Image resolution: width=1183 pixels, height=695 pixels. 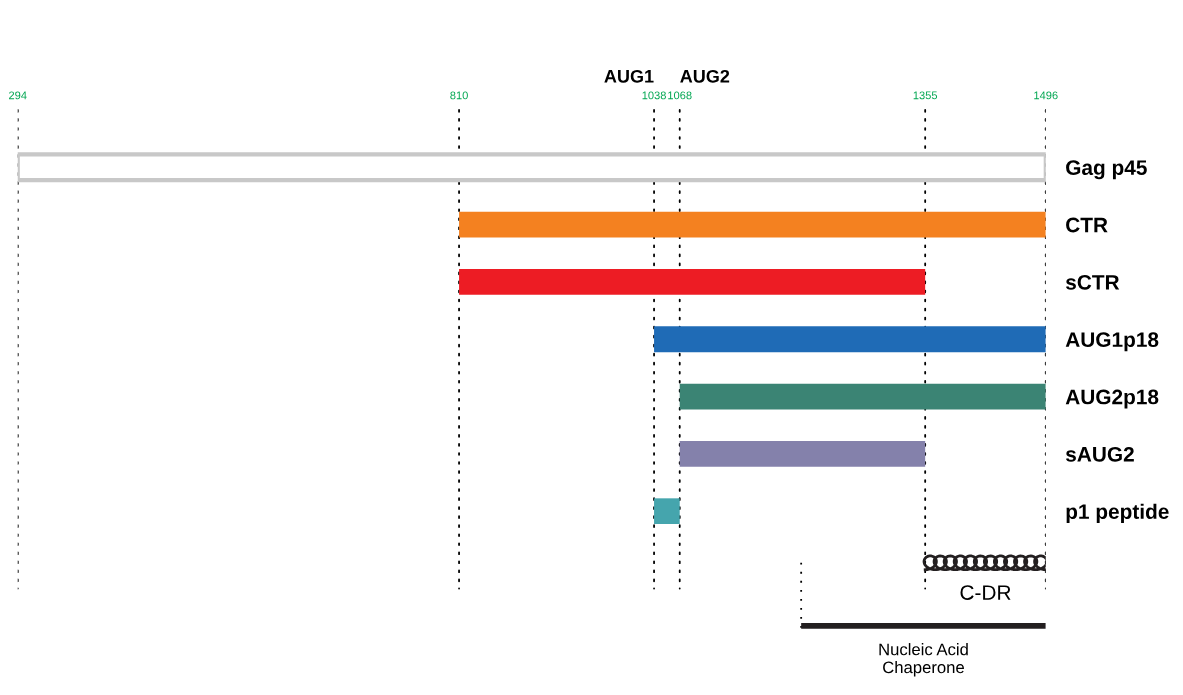 What do you see at coordinates (1046, 95) in the screenshot?
I see `x-tick-label: 1496` at bounding box center [1046, 95].